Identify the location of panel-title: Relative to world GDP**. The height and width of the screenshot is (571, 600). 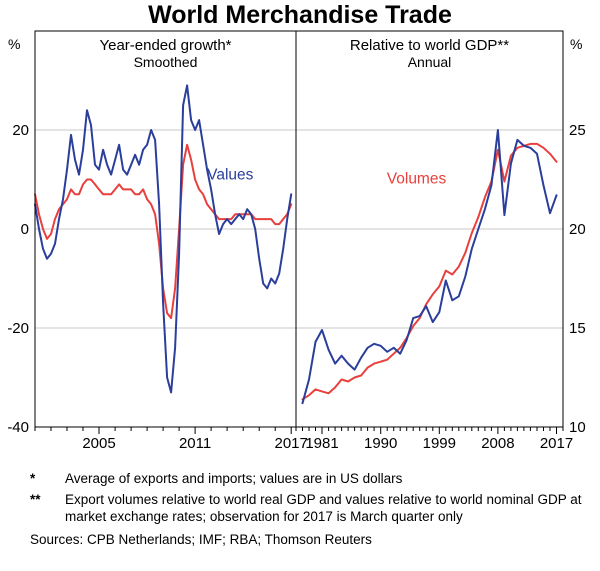
(429, 45).